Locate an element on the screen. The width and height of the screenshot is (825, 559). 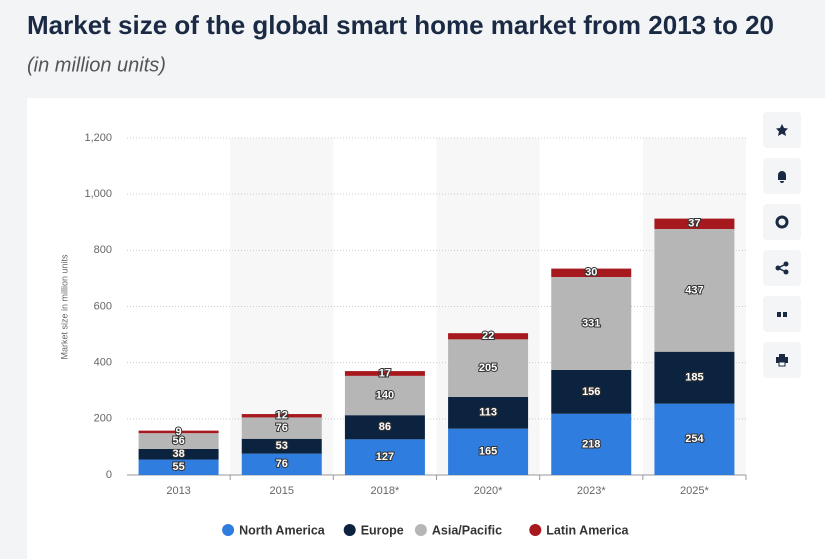
value-label: 9 is located at coordinates (179, 432).